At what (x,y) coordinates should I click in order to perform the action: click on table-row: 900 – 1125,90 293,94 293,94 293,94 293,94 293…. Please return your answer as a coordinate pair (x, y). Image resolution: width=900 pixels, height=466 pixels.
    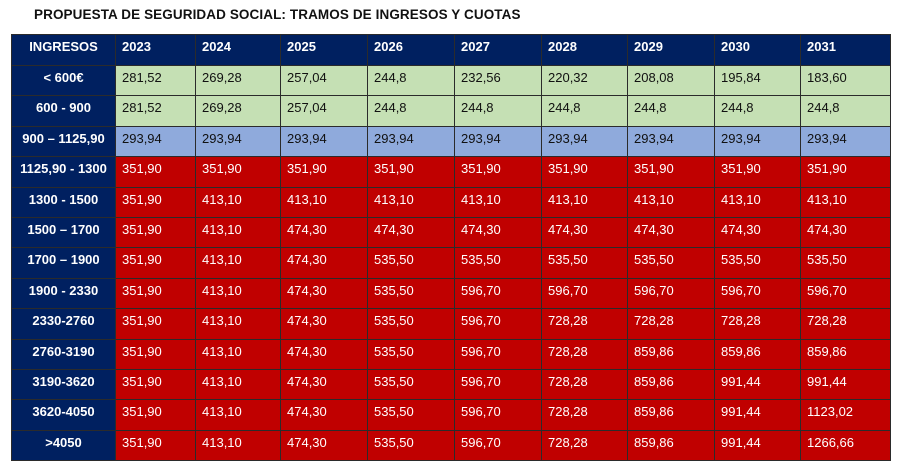
    Looking at the image, I should click on (451, 141).